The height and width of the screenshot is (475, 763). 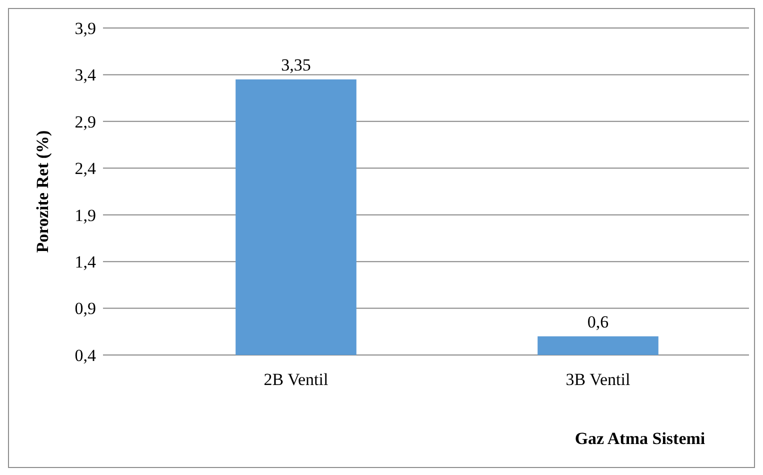 What do you see at coordinates (640, 438) in the screenshot?
I see `x-axis-title: Gaz Atma Sistemi` at bounding box center [640, 438].